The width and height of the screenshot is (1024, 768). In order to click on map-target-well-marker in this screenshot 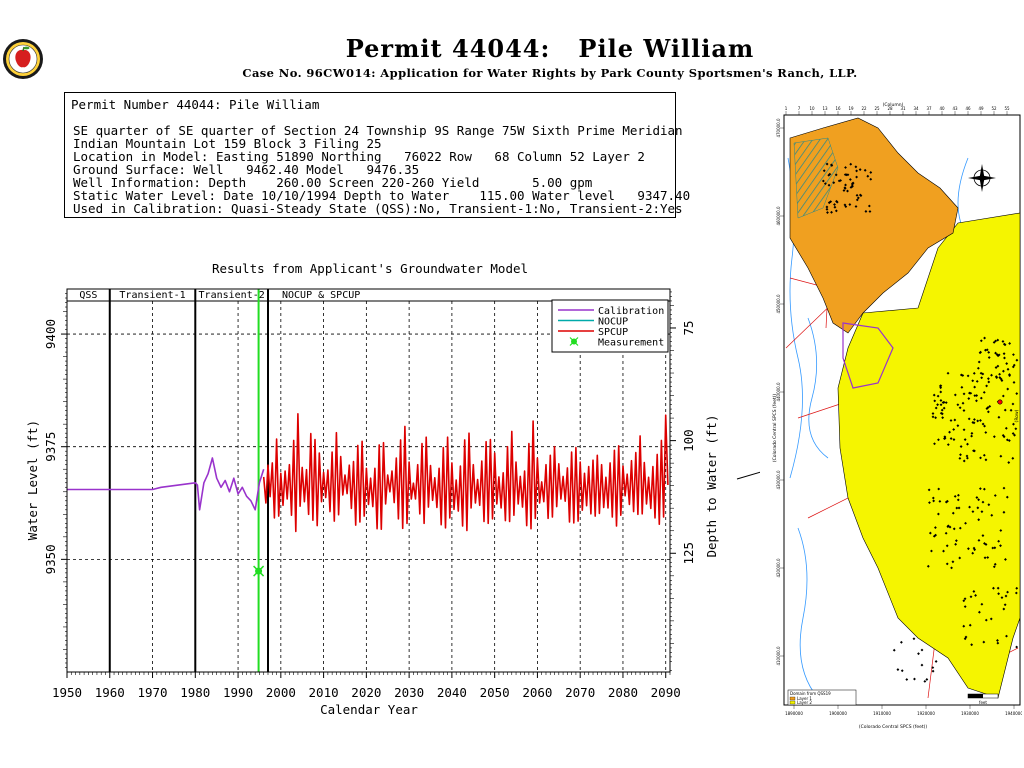, I will do `click(1000, 402)`.